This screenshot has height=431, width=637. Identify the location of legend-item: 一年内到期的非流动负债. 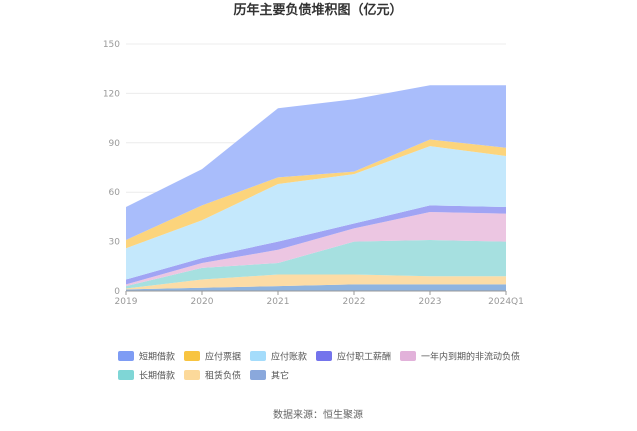
(460, 357).